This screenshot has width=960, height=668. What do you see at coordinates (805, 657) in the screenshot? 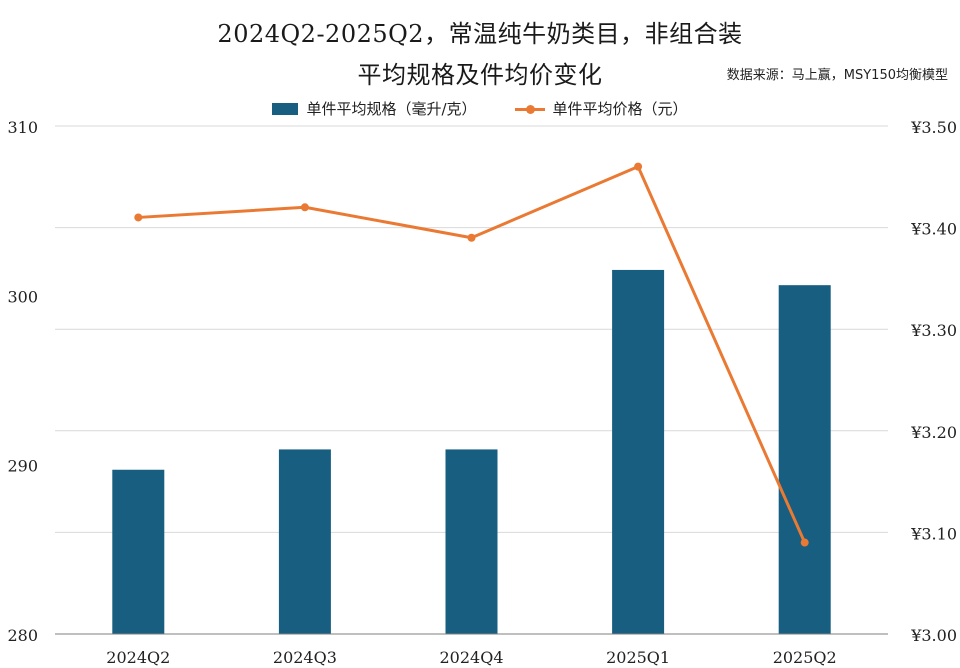
I see `x-axis-tick-label: 2025Q2` at bounding box center [805, 657].